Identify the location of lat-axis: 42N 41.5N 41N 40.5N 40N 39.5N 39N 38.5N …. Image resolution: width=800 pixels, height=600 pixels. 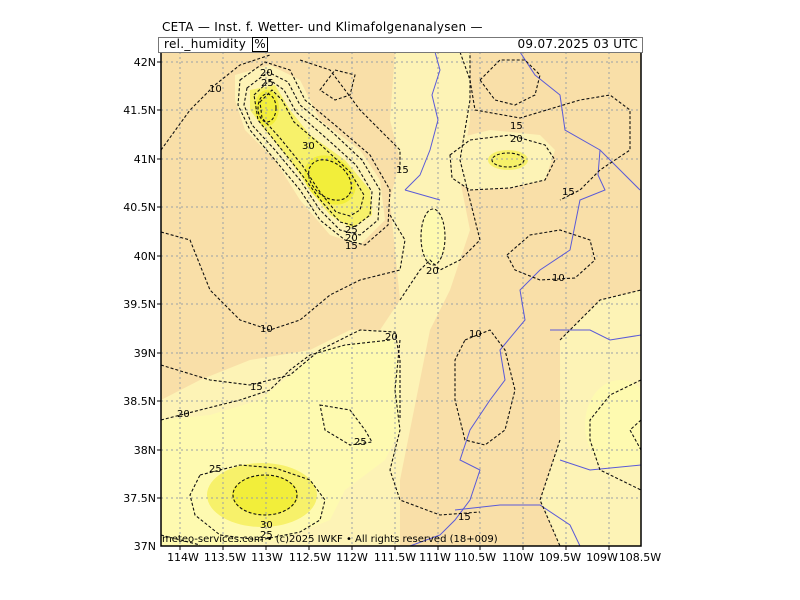
(139, 304).